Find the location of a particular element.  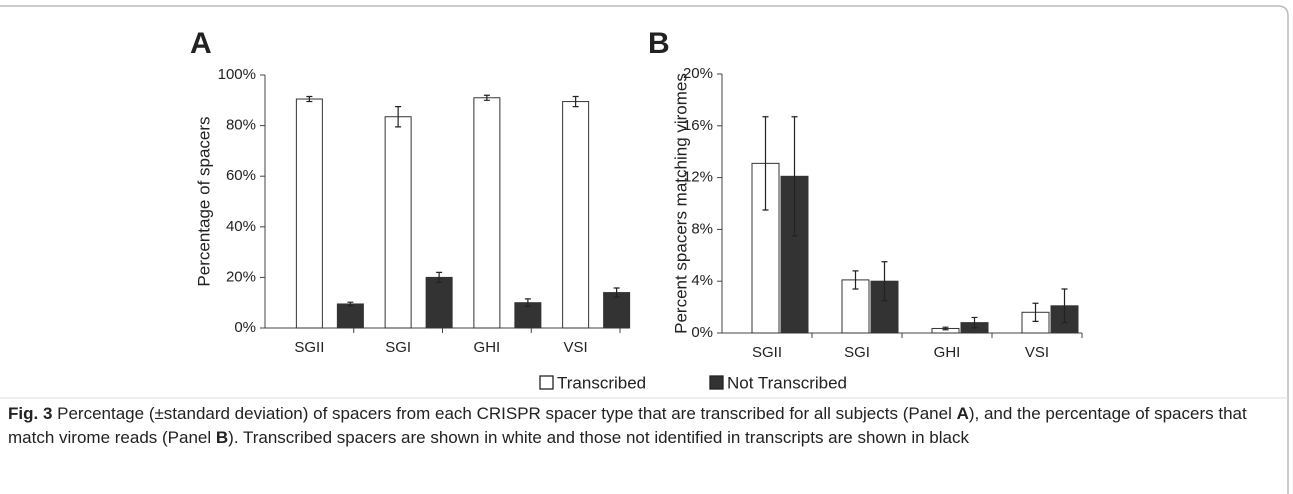

panel-label: B is located at coordinates (659, 43).